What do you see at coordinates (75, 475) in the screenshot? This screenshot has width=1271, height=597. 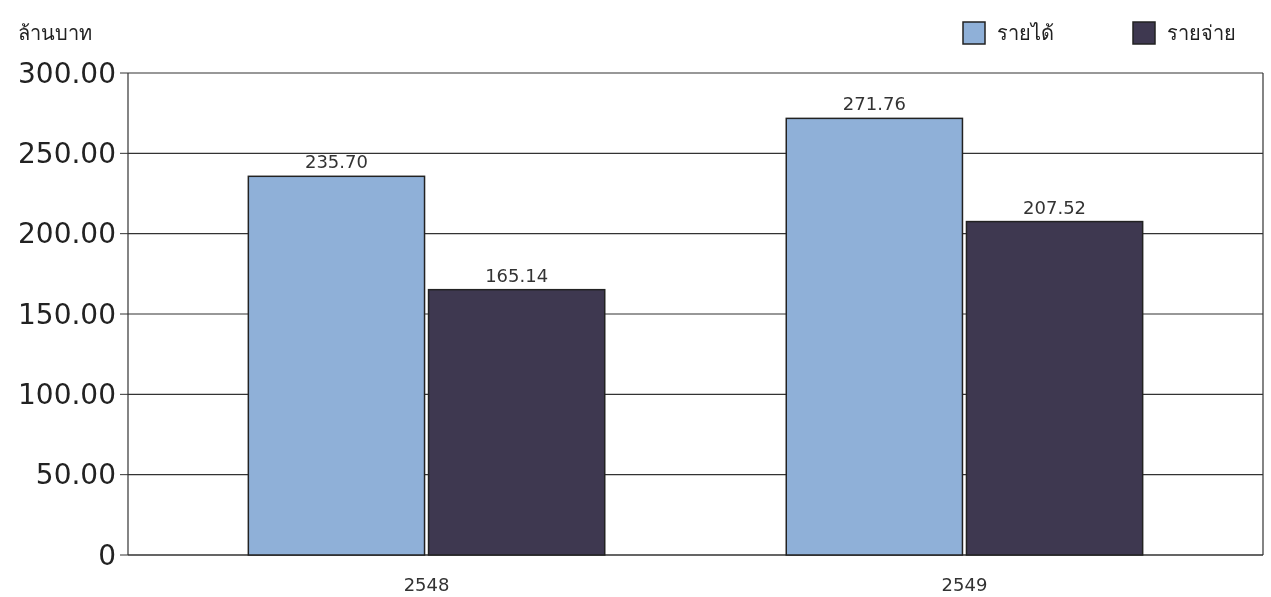 I see `y-tick-label: 50.00` at bounding box center [75, 475].